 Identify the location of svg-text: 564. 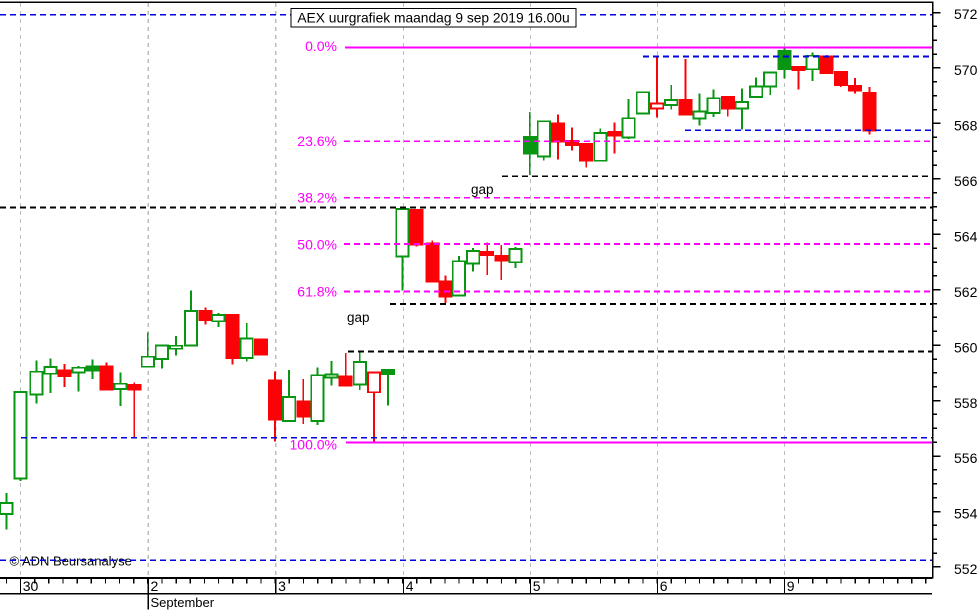
(966, 237).